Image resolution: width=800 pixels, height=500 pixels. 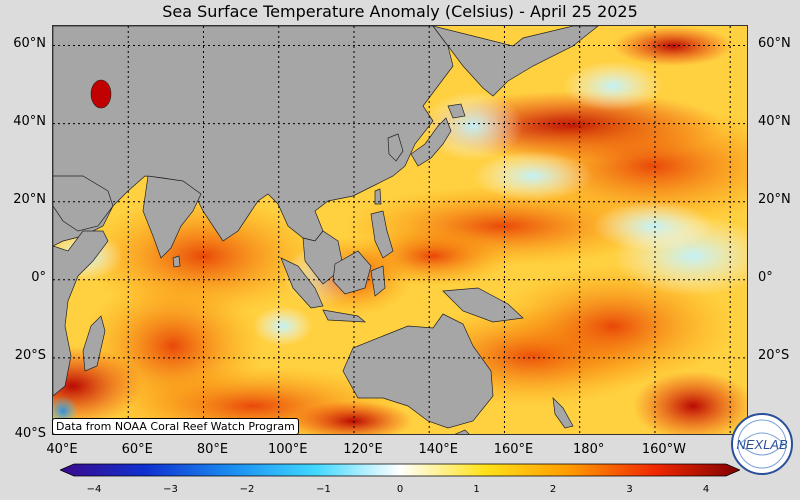 I want to click on lat-label-right: 60°N, so click(x=774, y=43).